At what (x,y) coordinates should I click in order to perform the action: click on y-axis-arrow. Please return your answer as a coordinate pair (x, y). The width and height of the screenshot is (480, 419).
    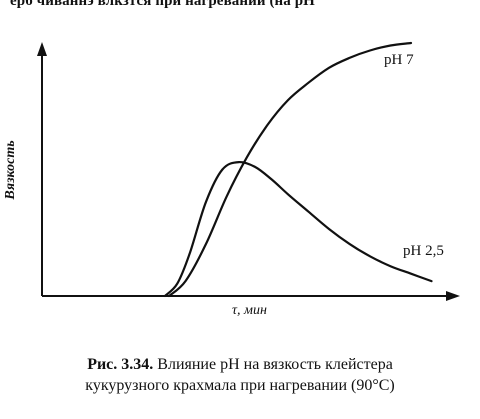
    Looking at the image, I should click on (42, 49).